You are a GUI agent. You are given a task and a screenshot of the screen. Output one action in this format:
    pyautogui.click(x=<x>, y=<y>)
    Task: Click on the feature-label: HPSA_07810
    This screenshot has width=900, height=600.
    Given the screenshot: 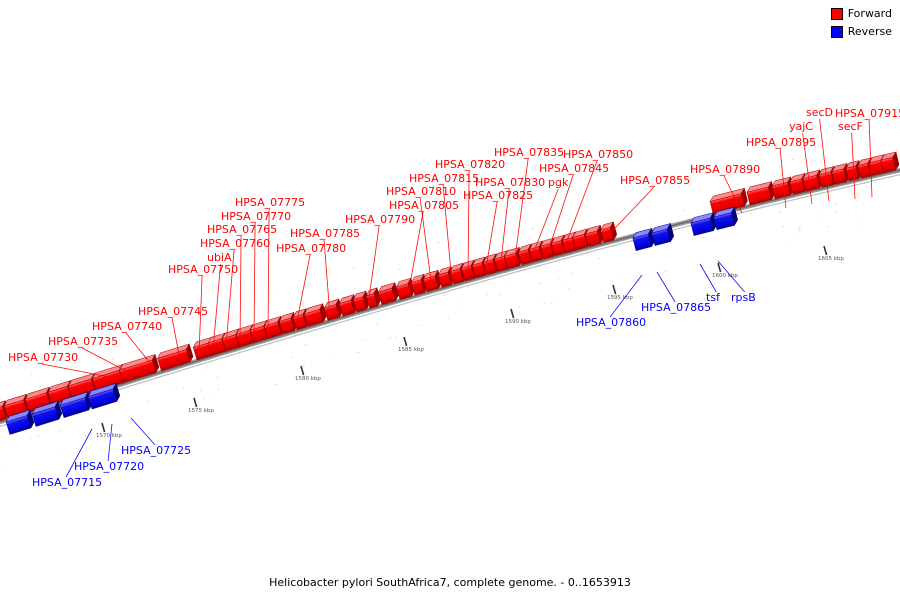 What is the action you would take?
    pyautogui.click(x=421, y=191)
    